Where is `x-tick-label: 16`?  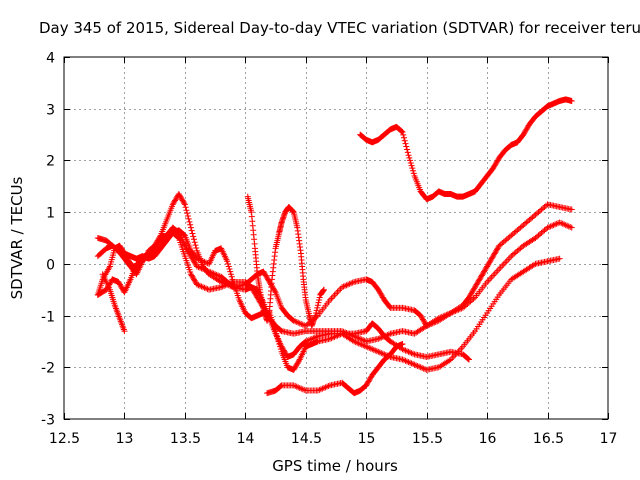
x-tick-label: 16 is located at coordinates (488, 439).